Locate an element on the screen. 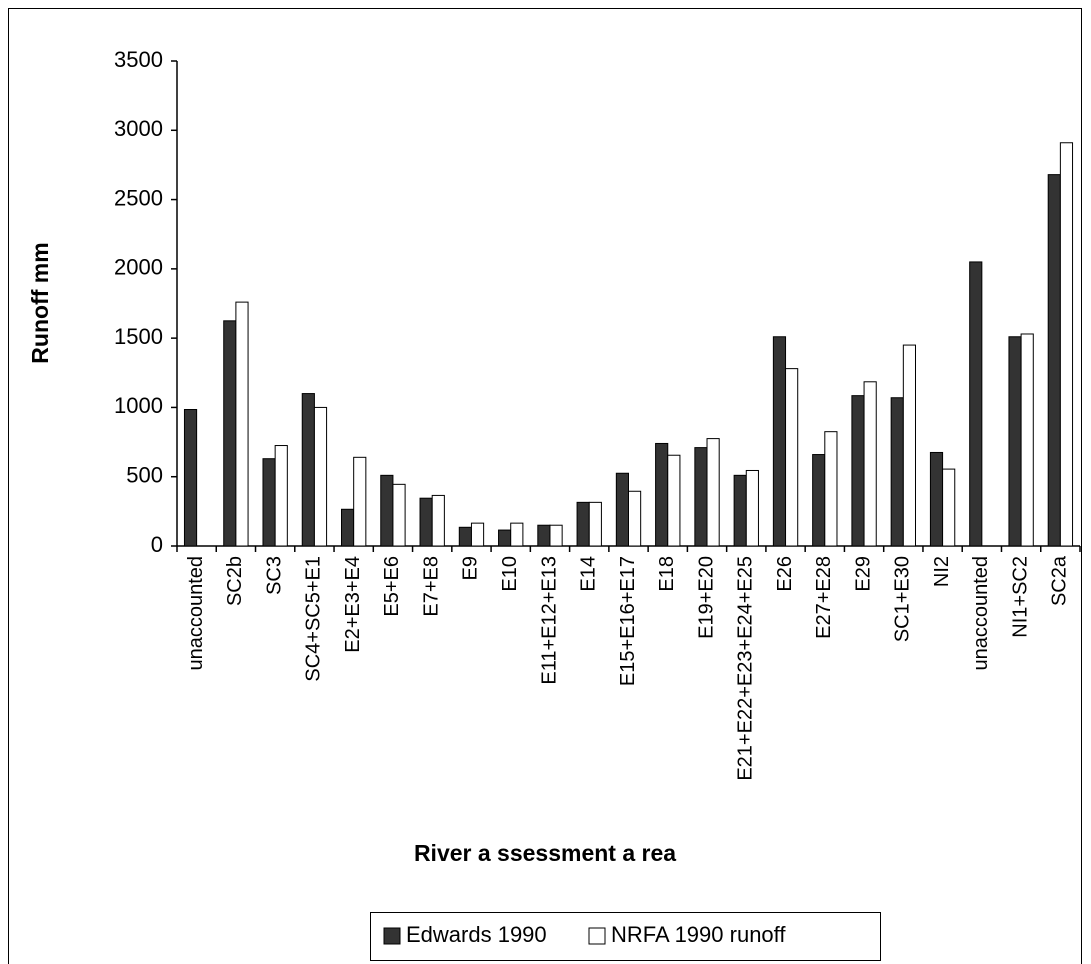  legend-label: Edwards 1990 is located at coordinates (476, 934).